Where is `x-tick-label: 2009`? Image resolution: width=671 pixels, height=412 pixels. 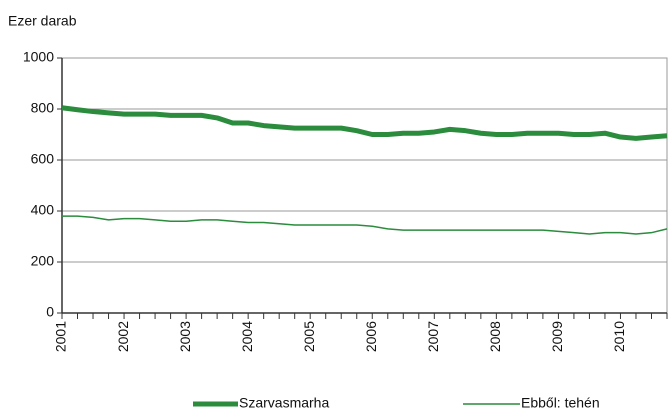 x-tick-label: 2009 is located at coordinates (557, 336).